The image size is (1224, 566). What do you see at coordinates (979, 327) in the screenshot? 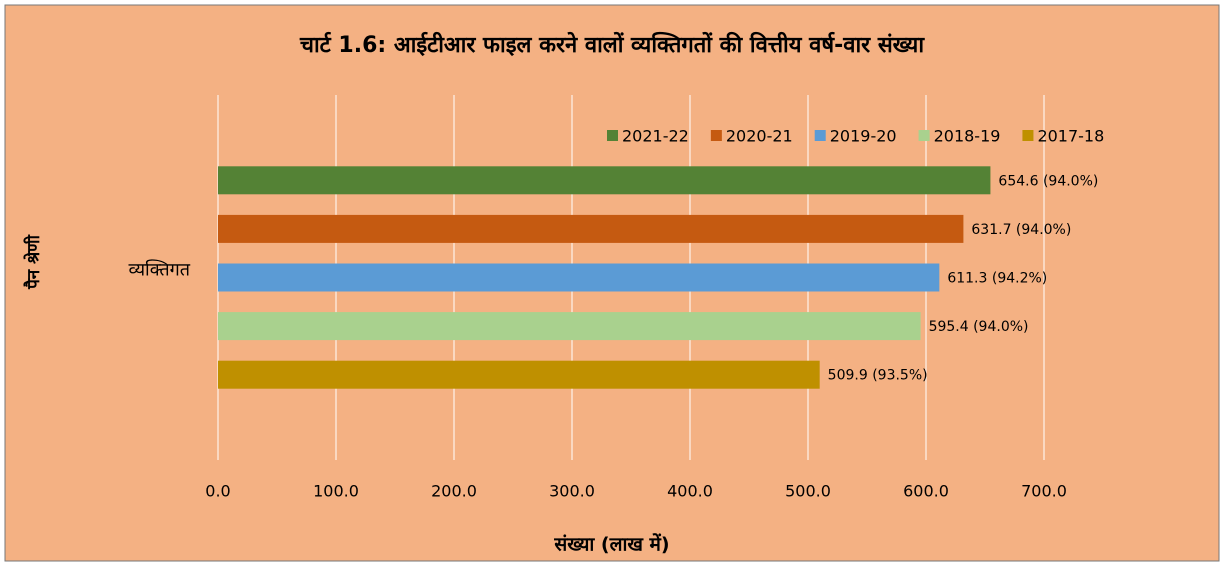
I see `data-label: 595.4 (94.0%)` at bounding box center [979, 327].